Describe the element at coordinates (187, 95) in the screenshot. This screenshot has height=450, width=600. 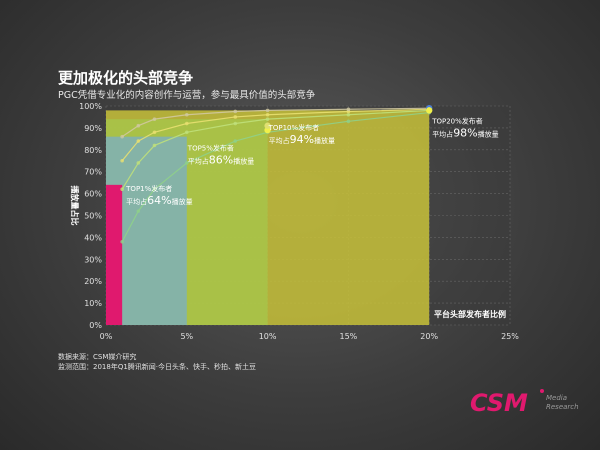
I see `page-subtitle: PGC凭借专业化的内容创作与运营，参与最具价值的头部竞争` at that location.